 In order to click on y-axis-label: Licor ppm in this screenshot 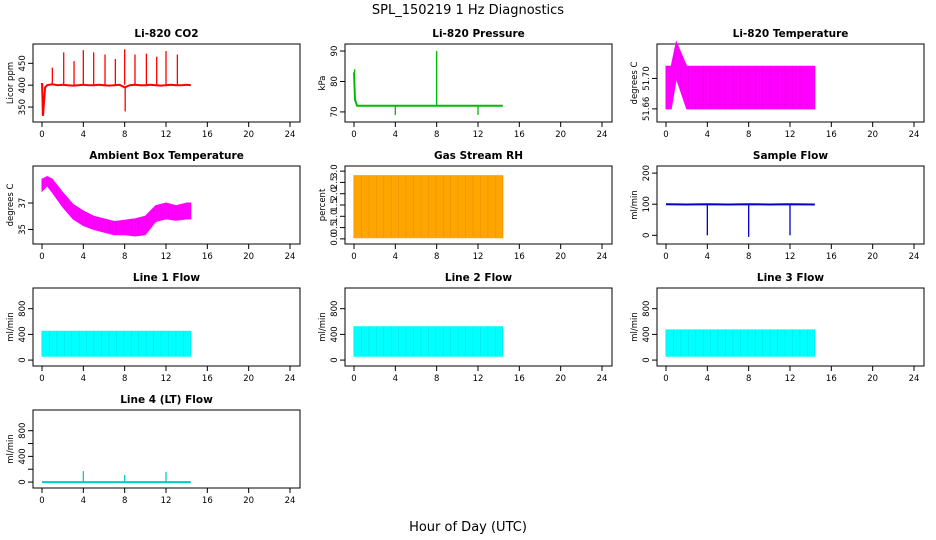, I will do `click(11, 83)`.